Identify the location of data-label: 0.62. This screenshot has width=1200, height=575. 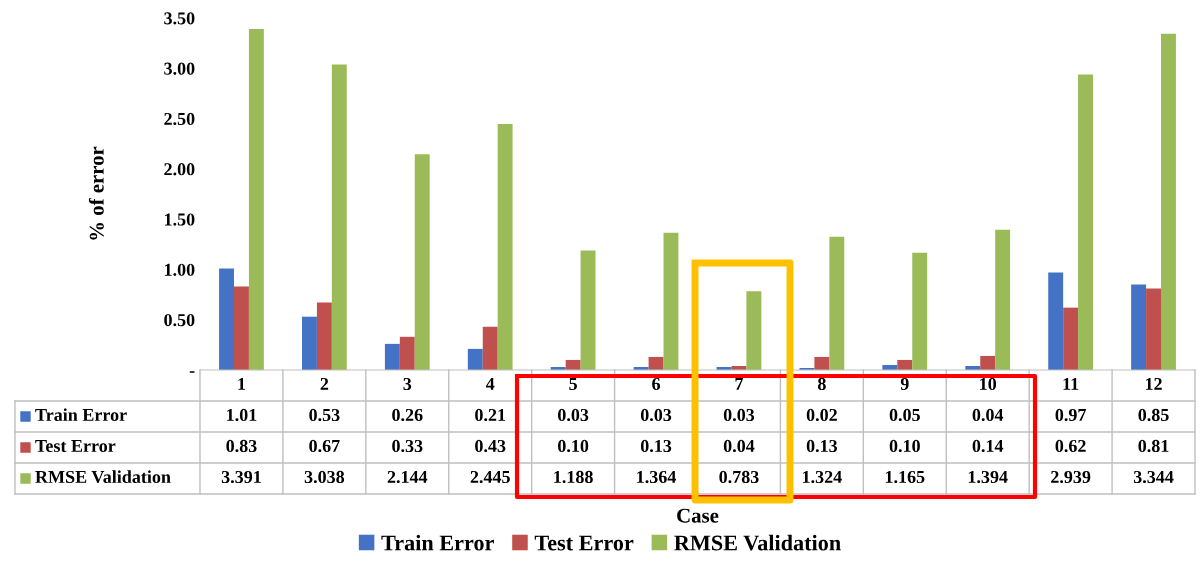
(1070, 446).